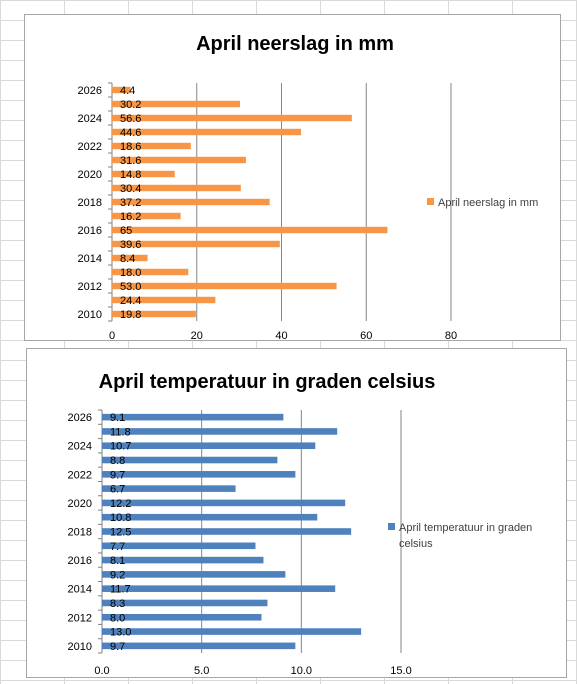 The height and width of the screenshot is (684, 577). Describe the element at coordinates (130, 203) in the screenshot. I see `data-label: 37.2` at that location.